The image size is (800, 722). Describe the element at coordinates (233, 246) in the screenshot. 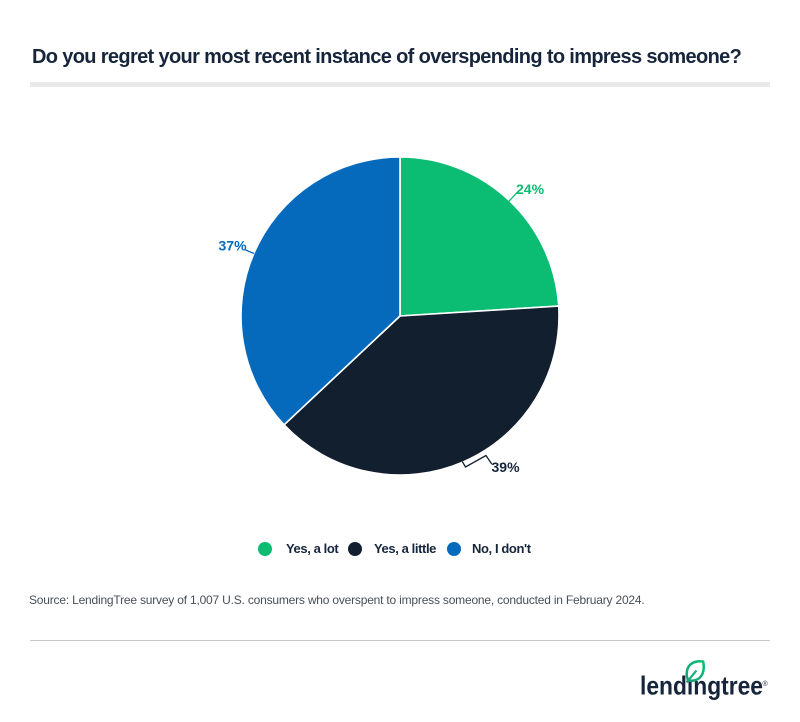

I see `svg-text: 37%` at that location.